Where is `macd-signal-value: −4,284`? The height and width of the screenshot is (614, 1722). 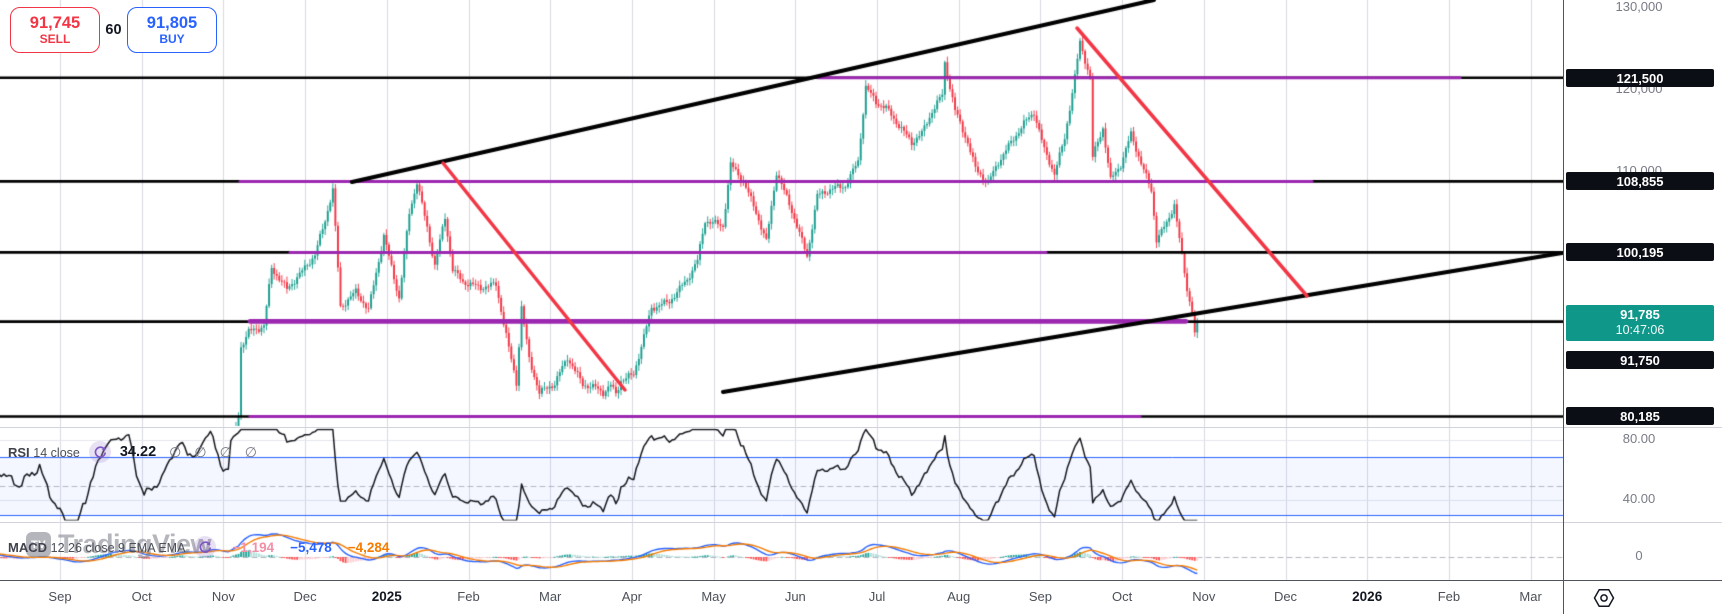 macd-signal-value: −4,284 is located at coordinates (368, 547).